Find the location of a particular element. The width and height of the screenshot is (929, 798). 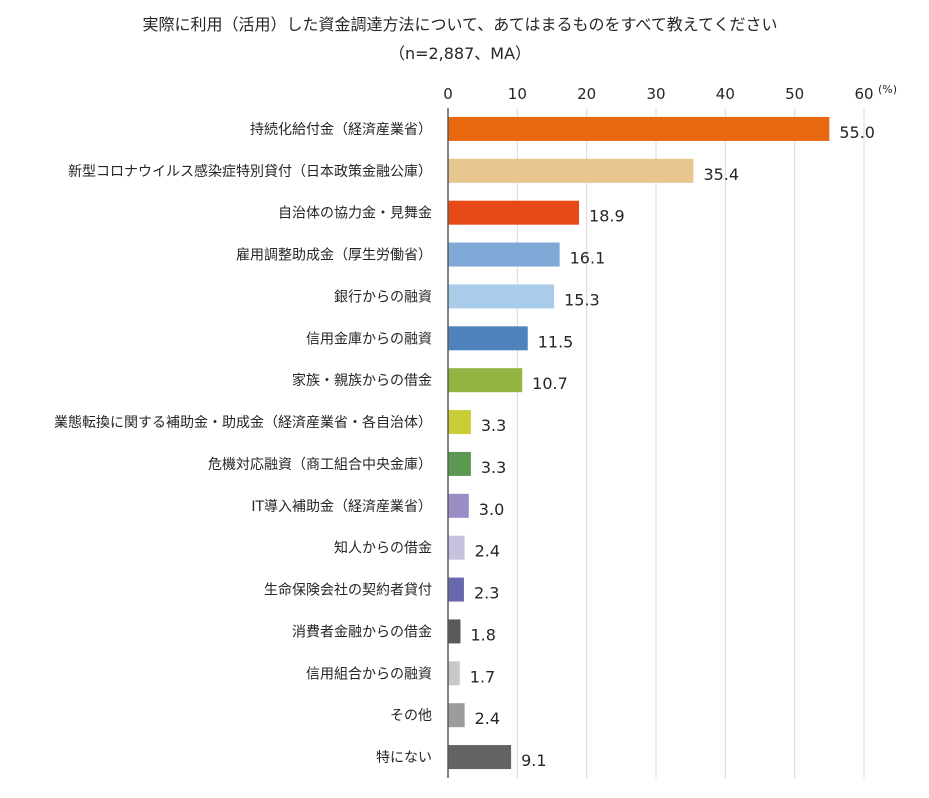

value-label: 11.5 is located at coordinates (556, 341).